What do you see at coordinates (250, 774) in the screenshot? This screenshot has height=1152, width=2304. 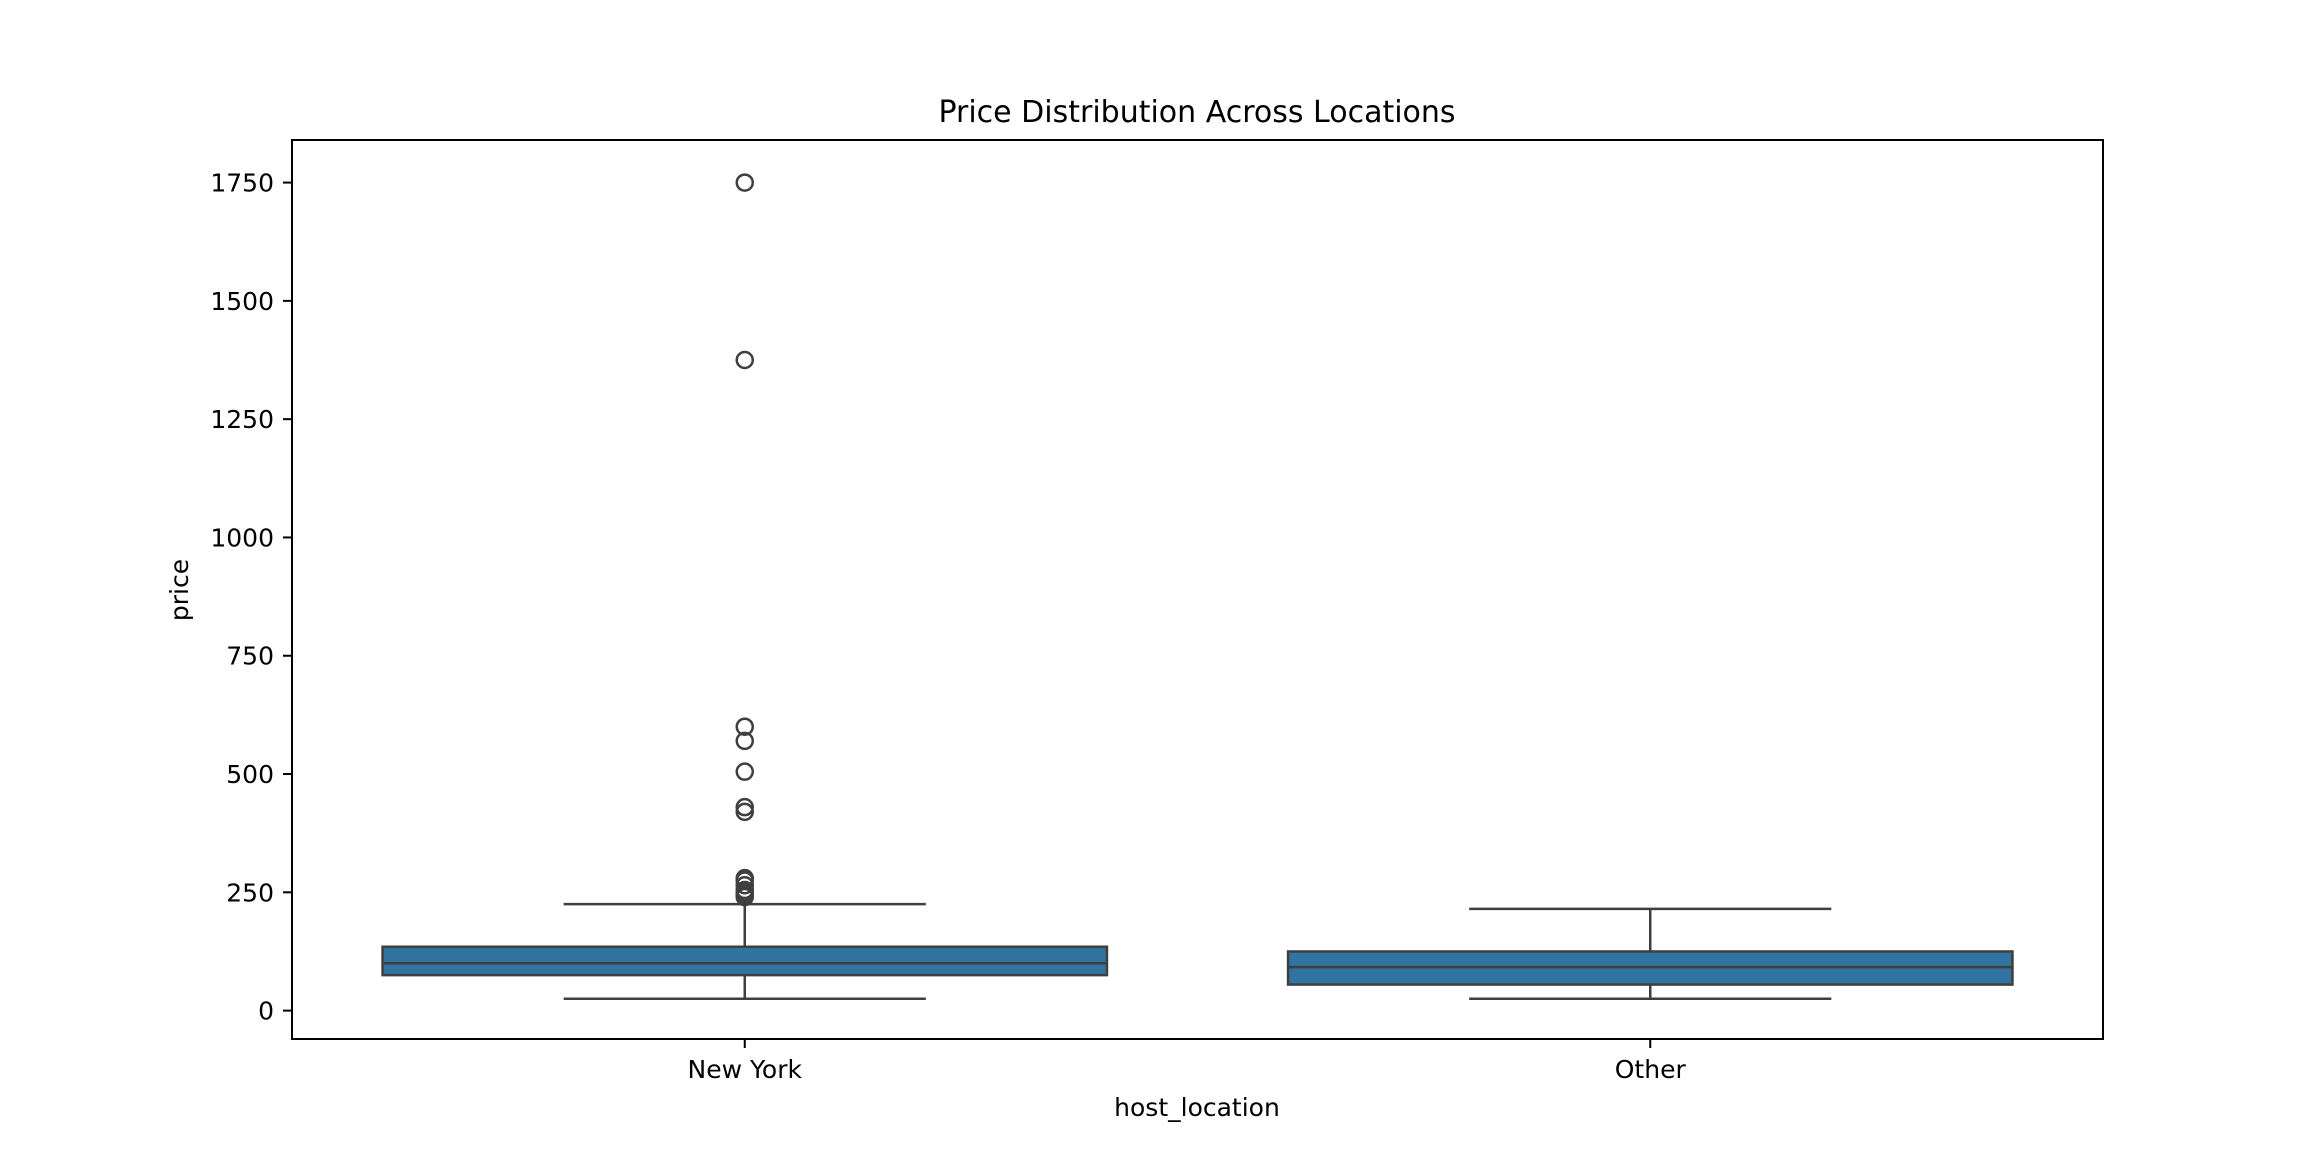 I see `y-tick-label: 500` at bounding box center [250, 774].